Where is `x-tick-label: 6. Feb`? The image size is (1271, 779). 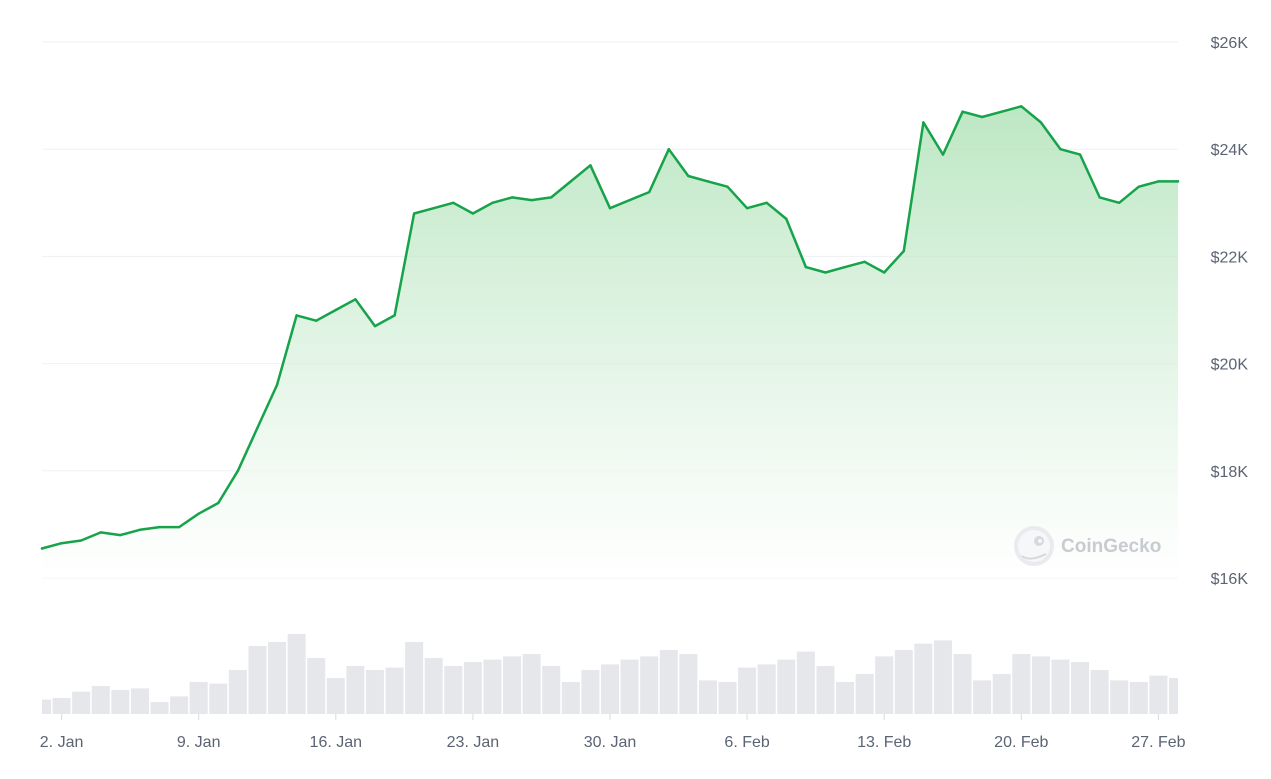
x-tick-label: 6. Feb is located at coordinates (746, 742).